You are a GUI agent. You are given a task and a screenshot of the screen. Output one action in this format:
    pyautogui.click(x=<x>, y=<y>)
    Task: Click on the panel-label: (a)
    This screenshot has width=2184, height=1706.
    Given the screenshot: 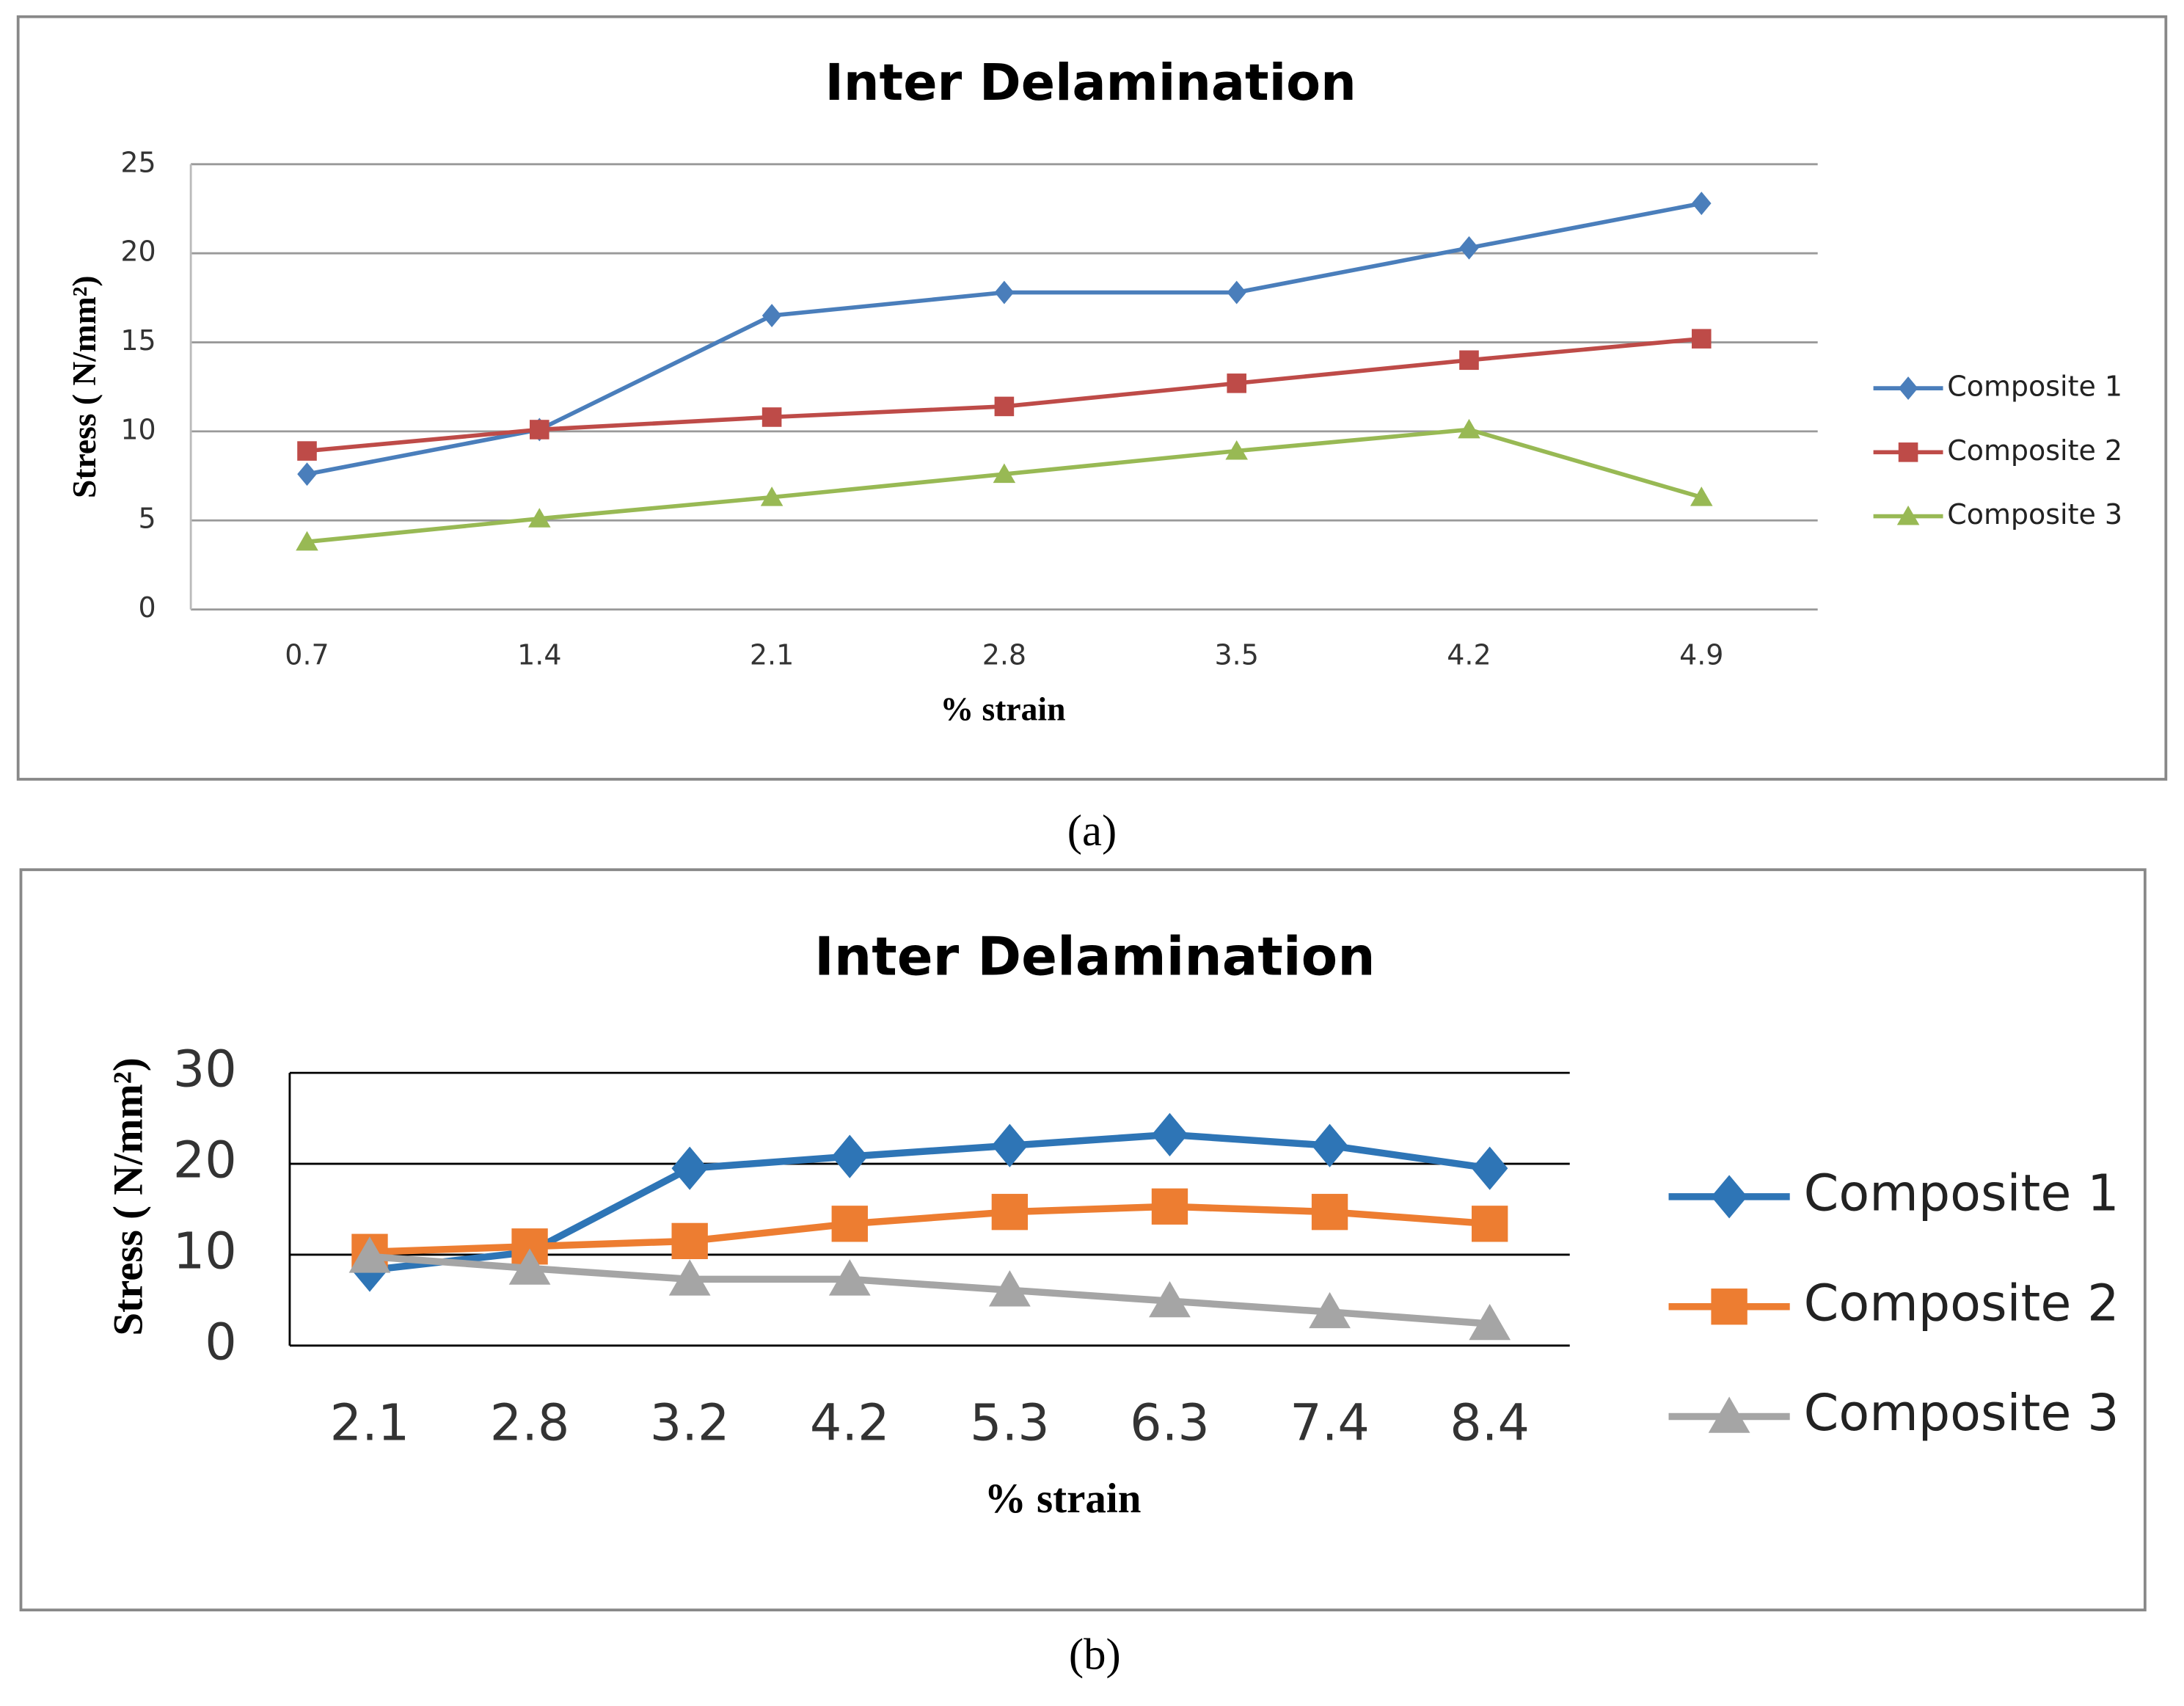 What is the action you would take?
    pyautogui.click(x=1092, y=831)
    